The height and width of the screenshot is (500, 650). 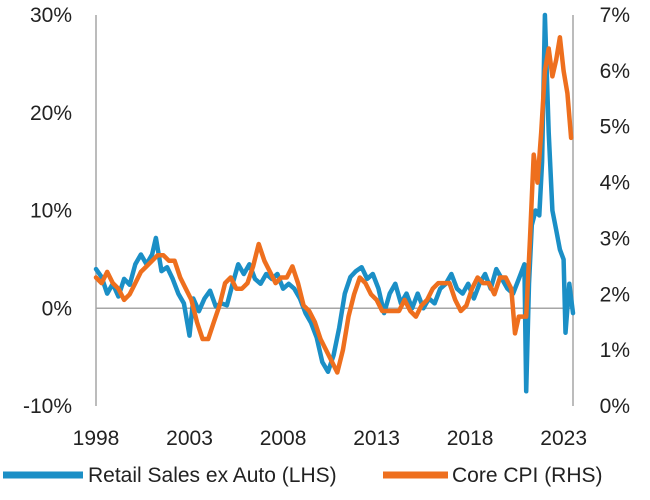 I want to click on x-axis-ticks: 1998 2003 2008 2013 2018 2023, so click(x=330, y=438).